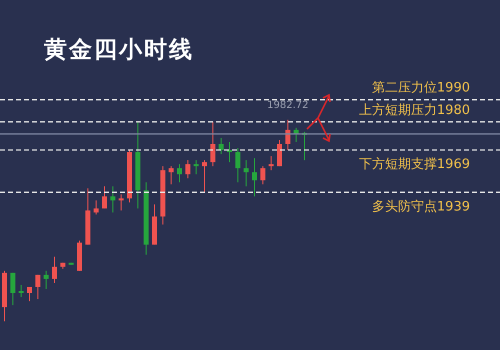  What do you see at coordinates (288, 105) in the screenshot?
I see `text: 1982.72` at bounding box center [288, 105].